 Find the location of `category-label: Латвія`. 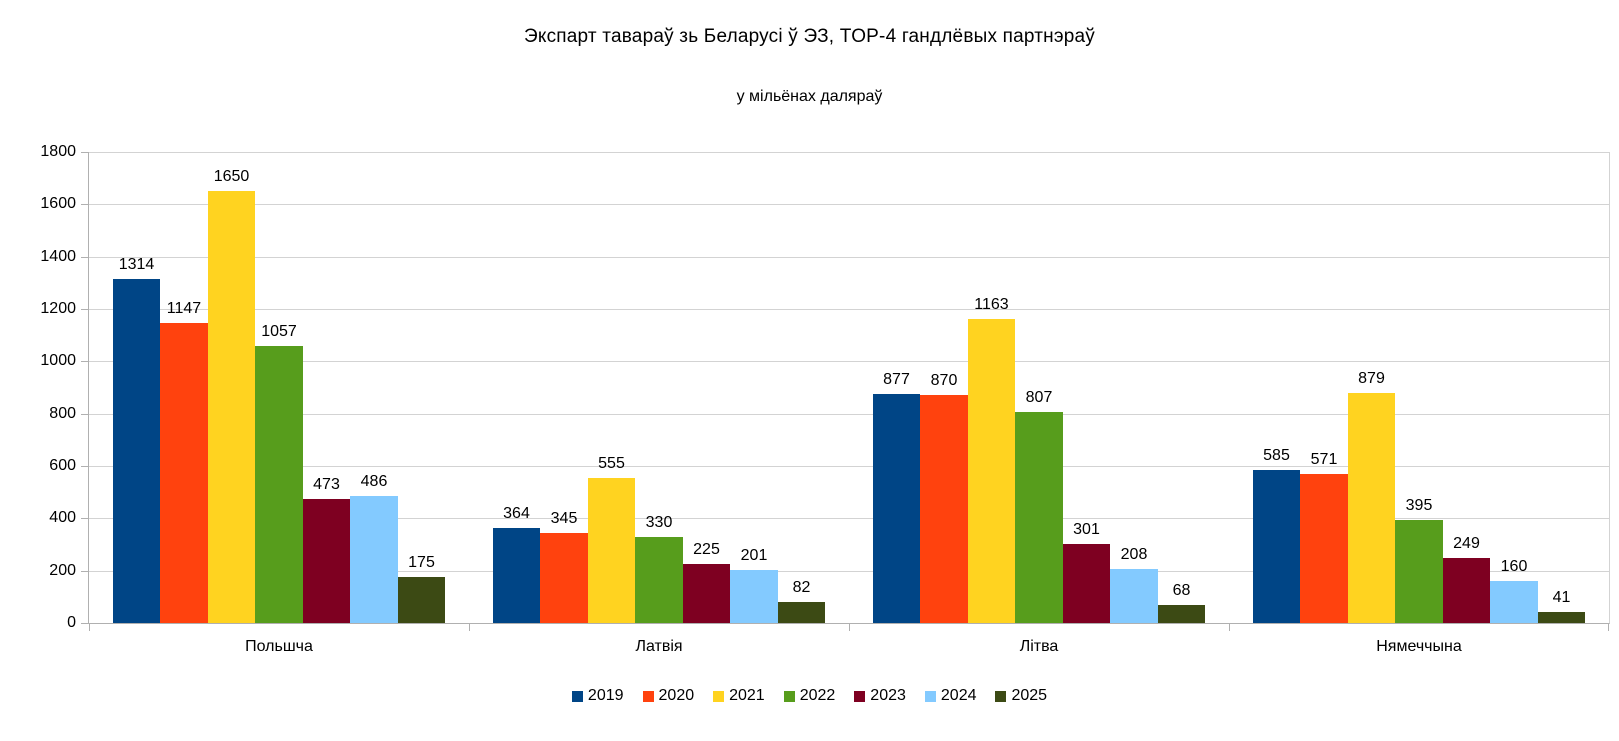

category-label: Латвія is located at coordinates (659, 646).